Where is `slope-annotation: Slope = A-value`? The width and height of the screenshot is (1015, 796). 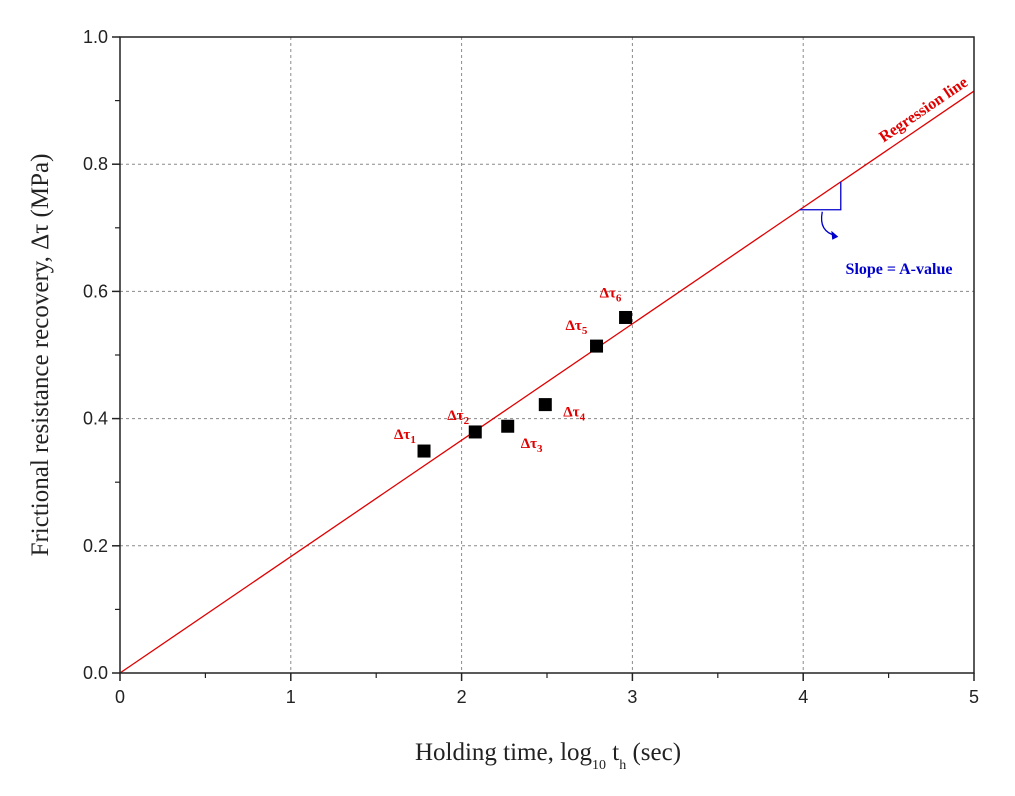
slope-annotation: Slope = A-value is located at coordinates (876, 229).